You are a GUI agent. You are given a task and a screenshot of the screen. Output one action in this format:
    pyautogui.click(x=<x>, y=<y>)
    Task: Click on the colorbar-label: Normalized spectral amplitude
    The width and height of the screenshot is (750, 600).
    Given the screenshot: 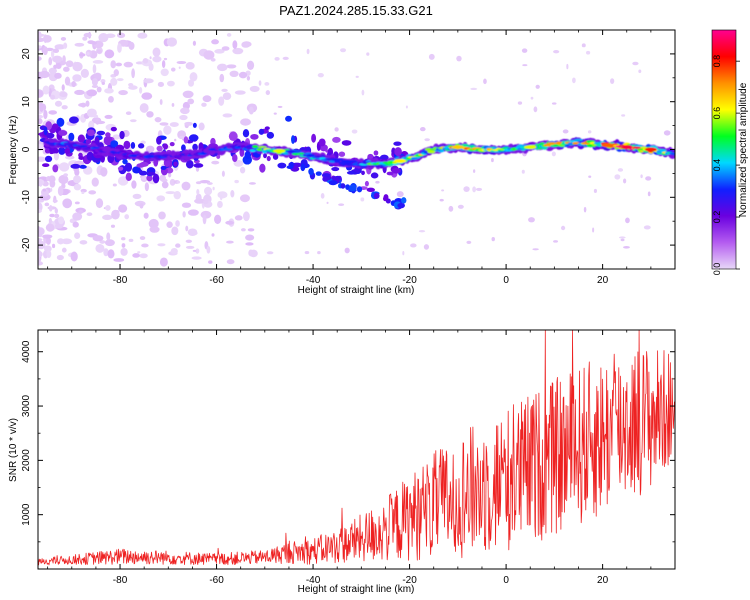 What is the action you would take?
    pyautogui.click(x=743, y=149)
    